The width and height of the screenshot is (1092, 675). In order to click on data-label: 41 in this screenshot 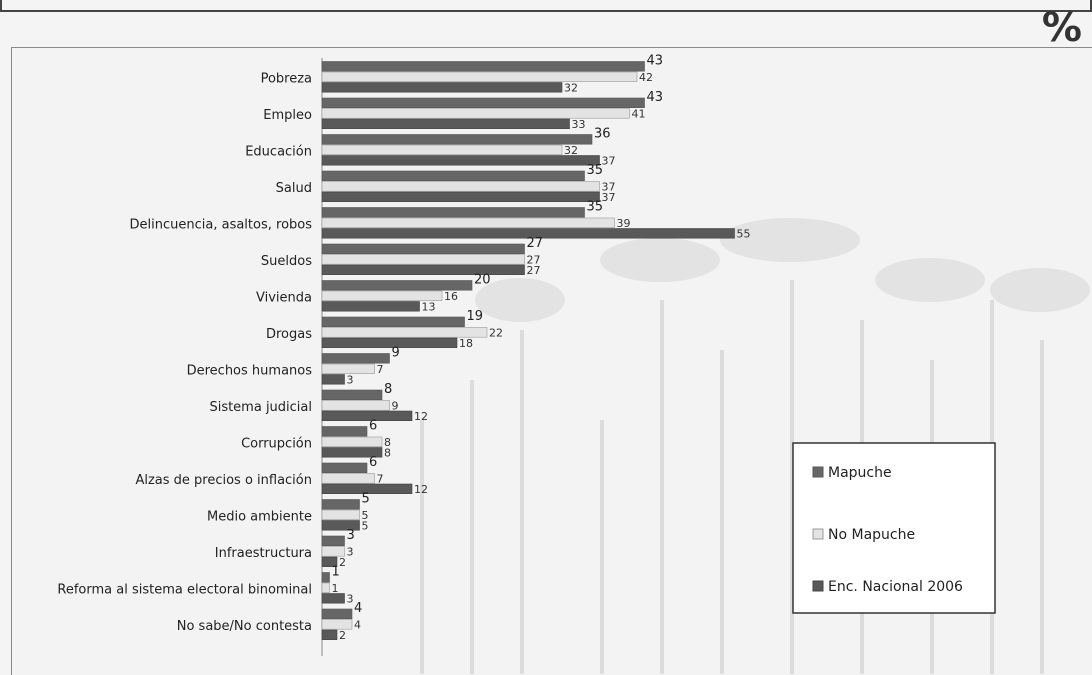, I will do `click(639, 114)`.